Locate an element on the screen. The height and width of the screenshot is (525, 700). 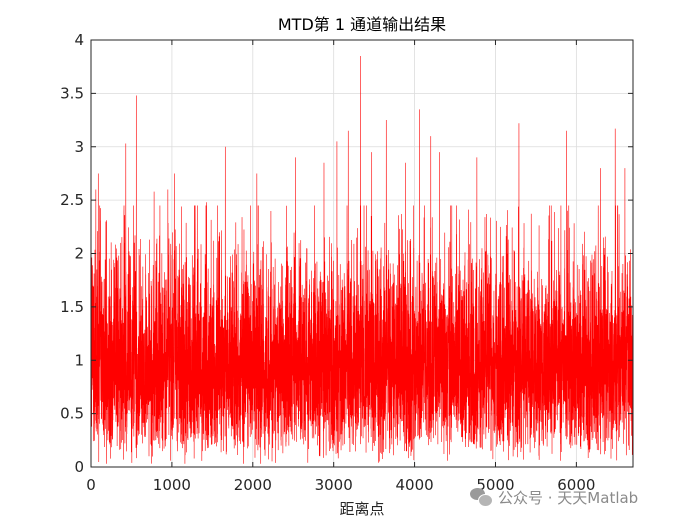
y-tick-label: 1.5 is located at coordinates (72, 307).